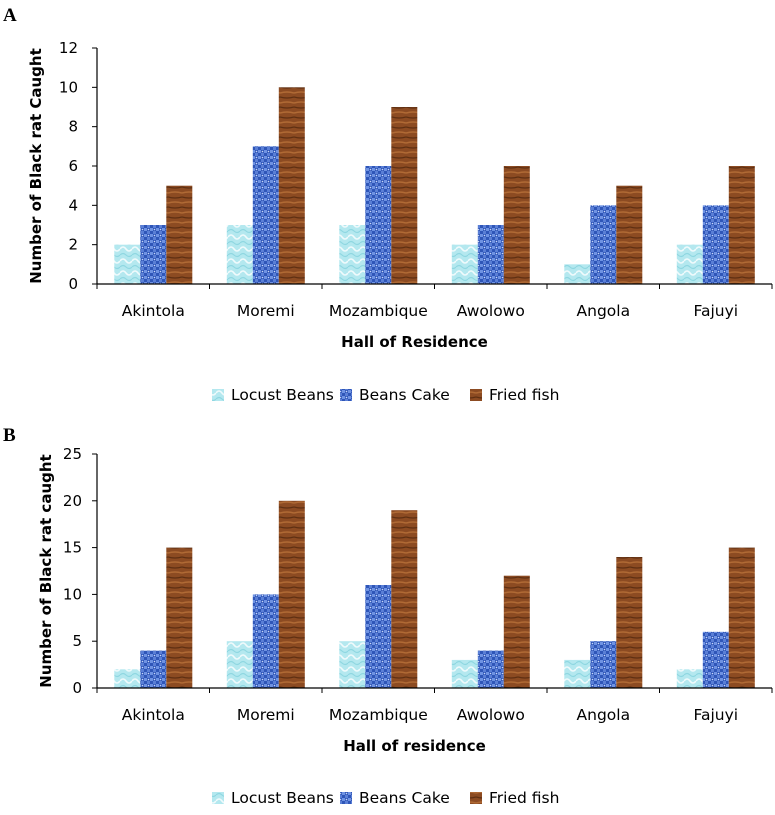 Image resolution: width=775 pixels, height=815 pixels. I want to click on b-bar-beans-cake-moremi, so click(265, 641).